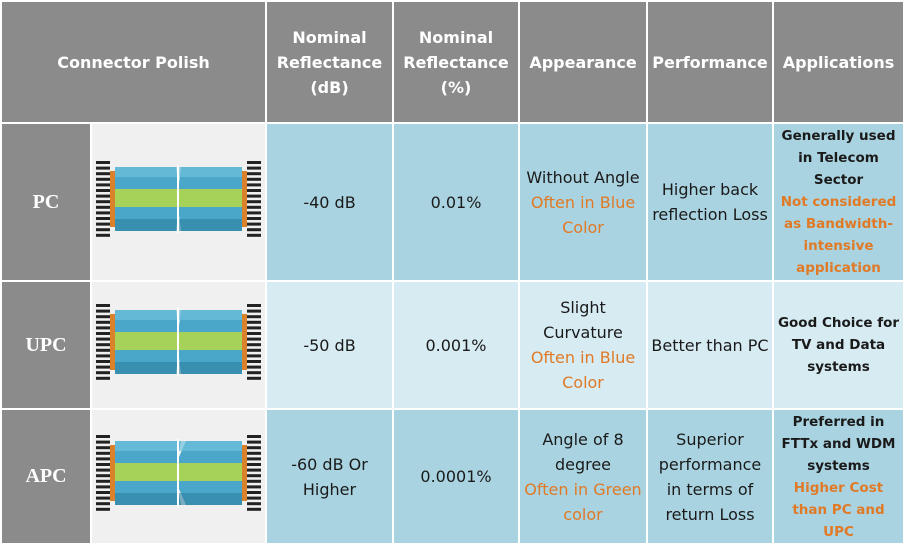  Describe the element at coordinates (838, 509) in the screenshot. I see `applications-note: Higher Cost than PC and UPC` at that location.